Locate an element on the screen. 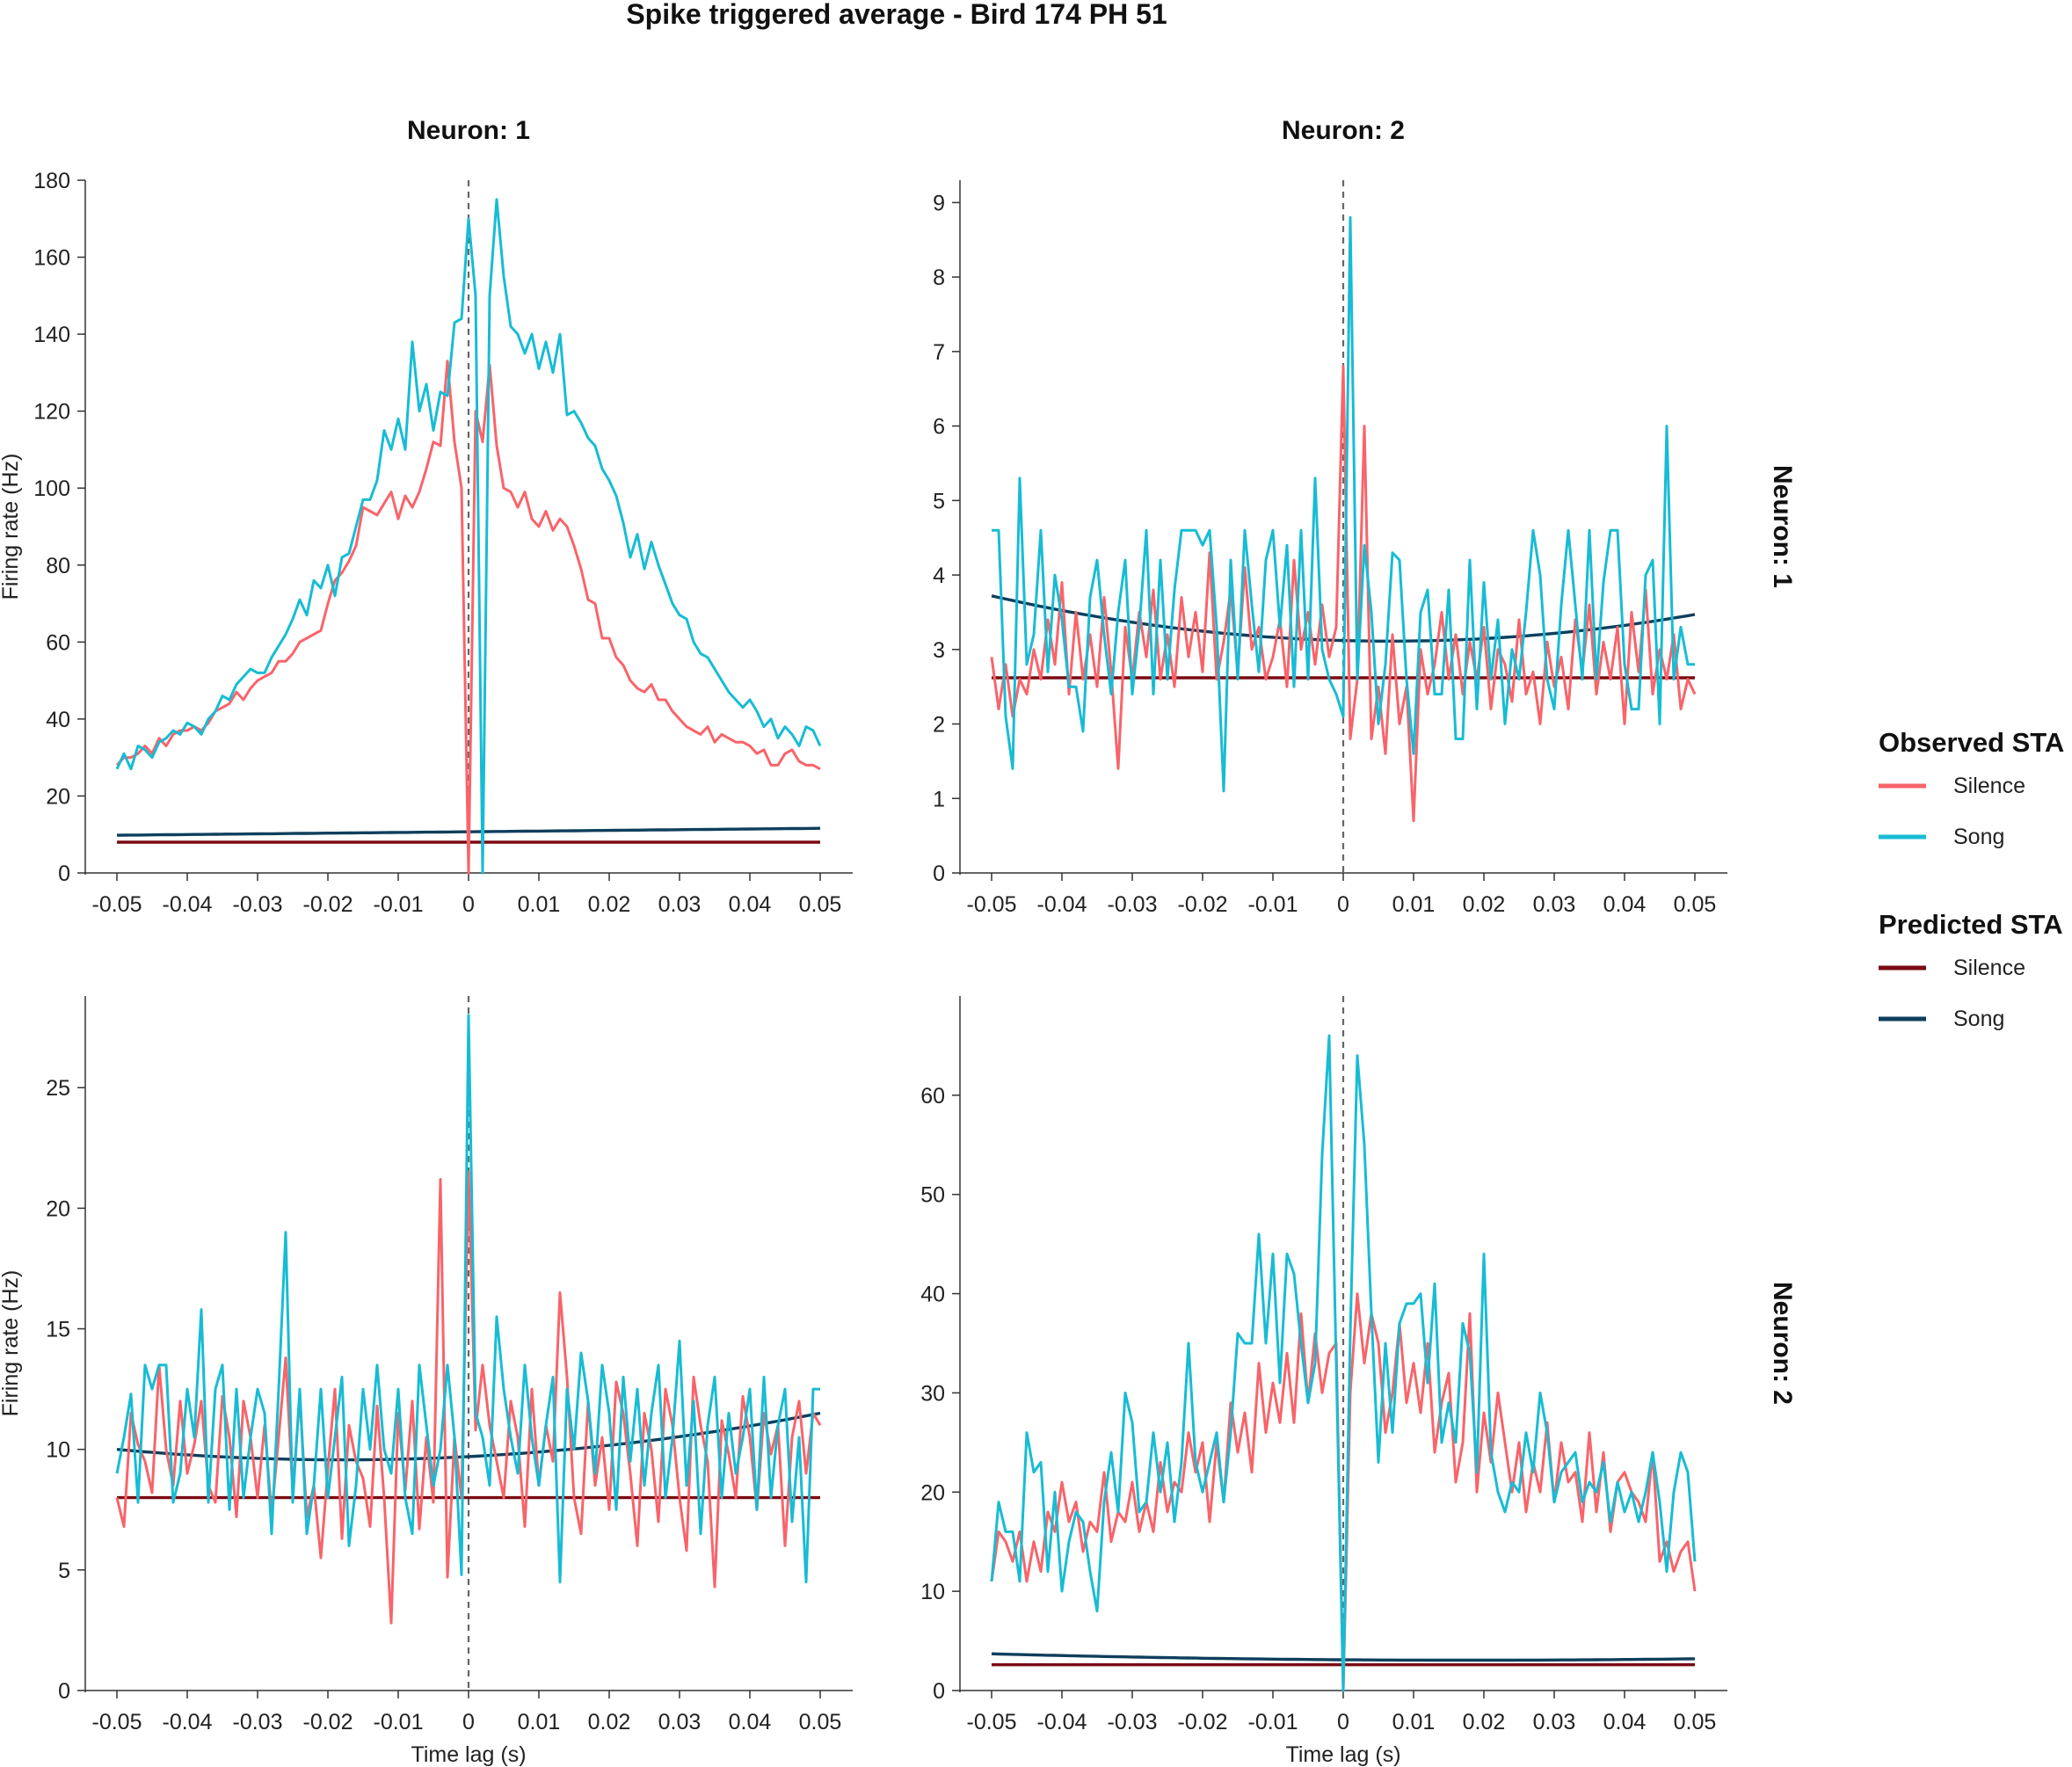 Image resolution: width=2072 pixels, height=1767 pixels. row-title: Neuron: 1 is located at coordinates (1782, 526).